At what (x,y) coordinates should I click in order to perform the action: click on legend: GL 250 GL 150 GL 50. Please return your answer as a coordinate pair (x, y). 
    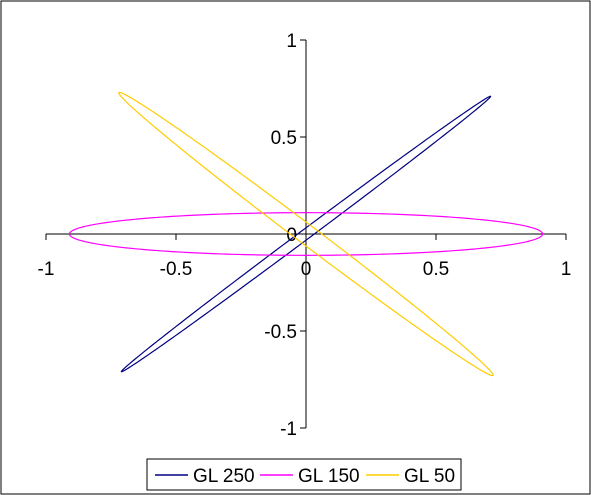
    Looking at the image, I should click on (304, 474).